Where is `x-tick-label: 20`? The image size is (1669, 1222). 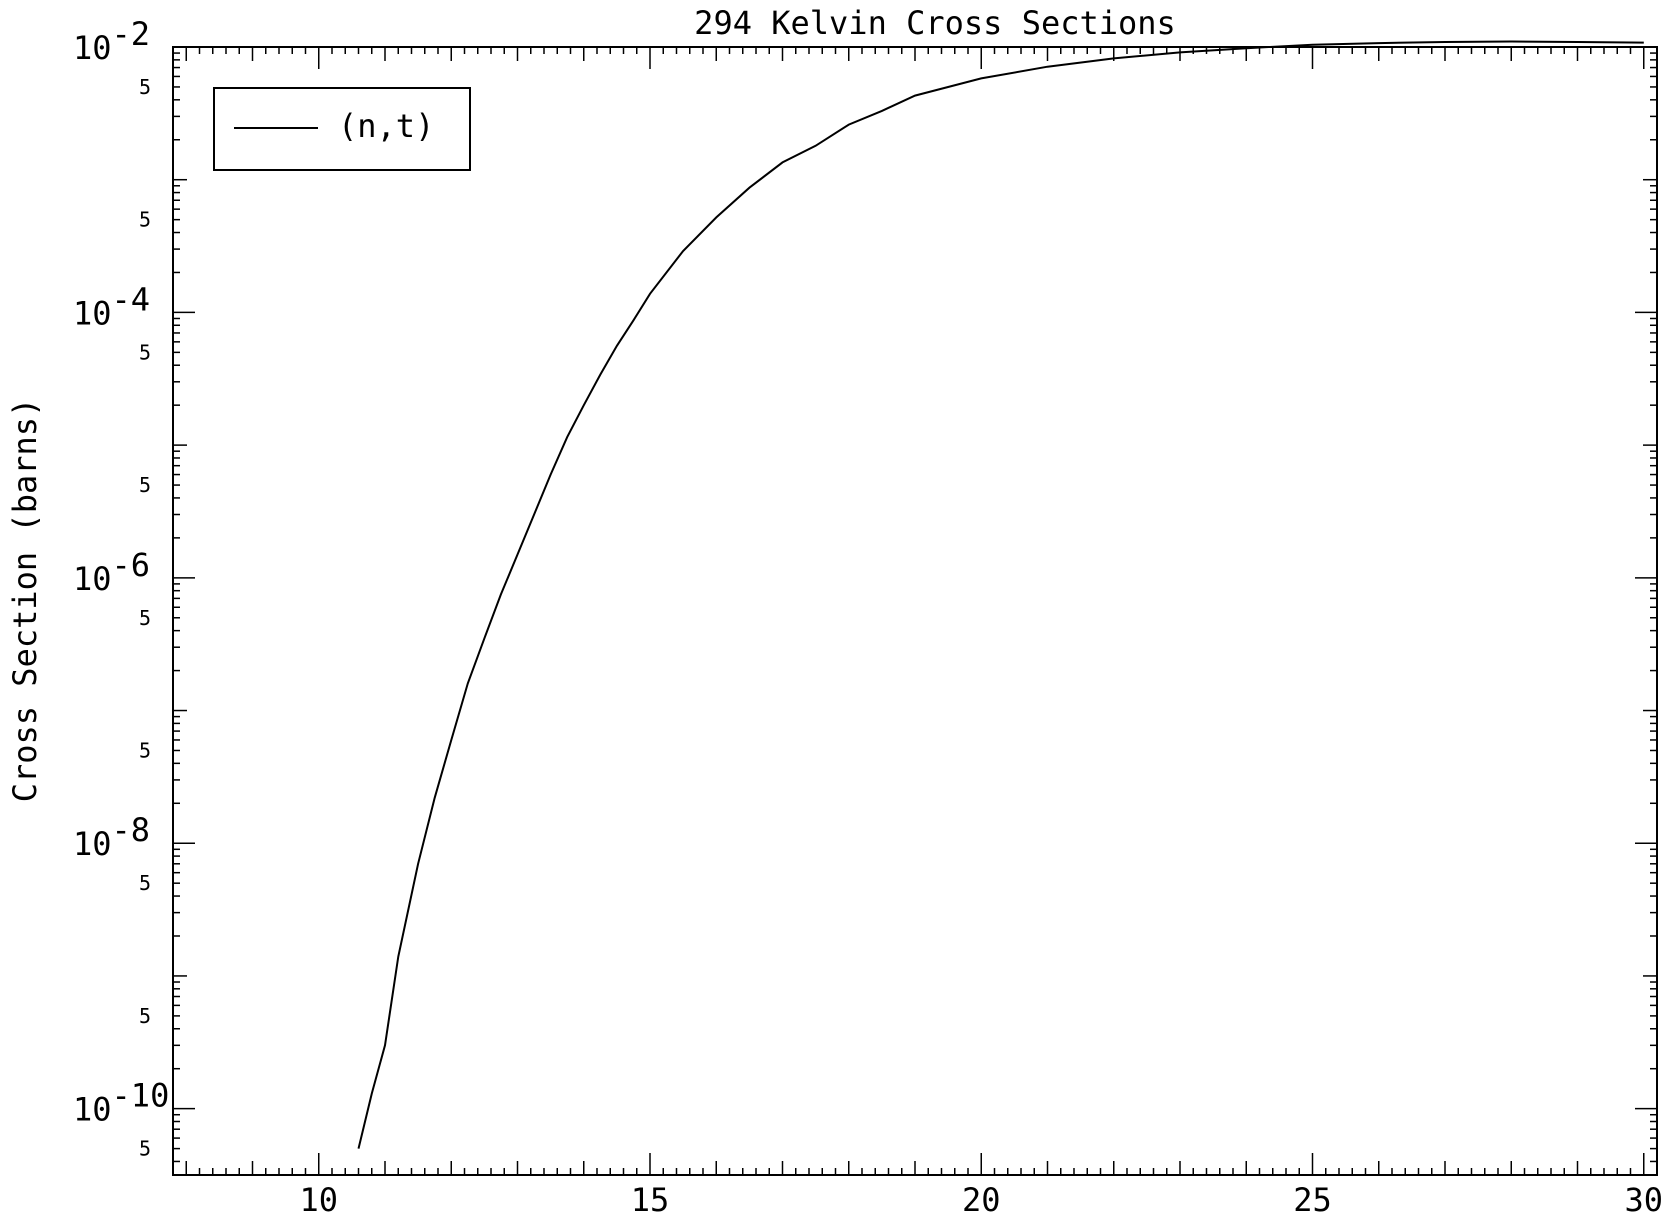
x-tick-label: 20 is located at coordinates (981, 1199).